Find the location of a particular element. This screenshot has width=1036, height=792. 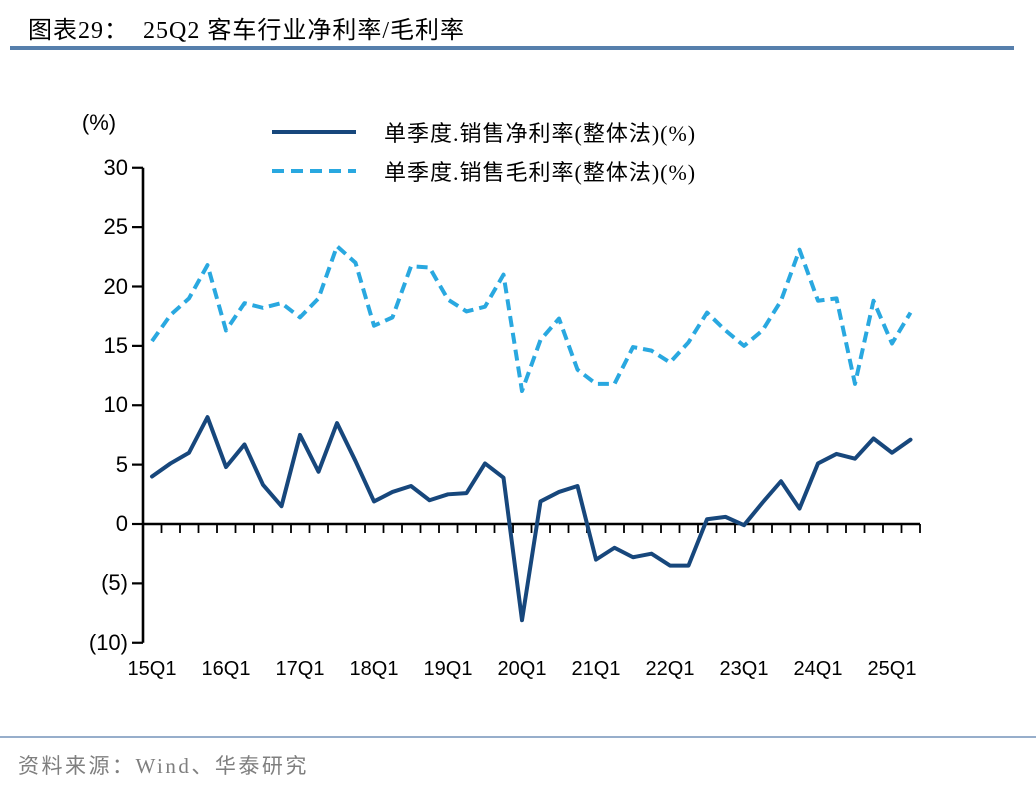

title-underline-rule is located at coordinates (512, 48).